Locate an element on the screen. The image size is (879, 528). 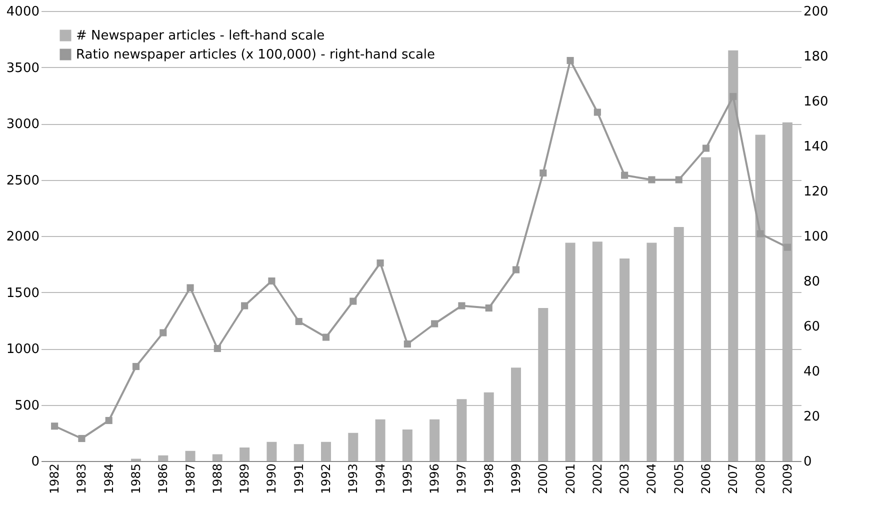
x-tick-label: 2006 is located at coordinates (706, 479).